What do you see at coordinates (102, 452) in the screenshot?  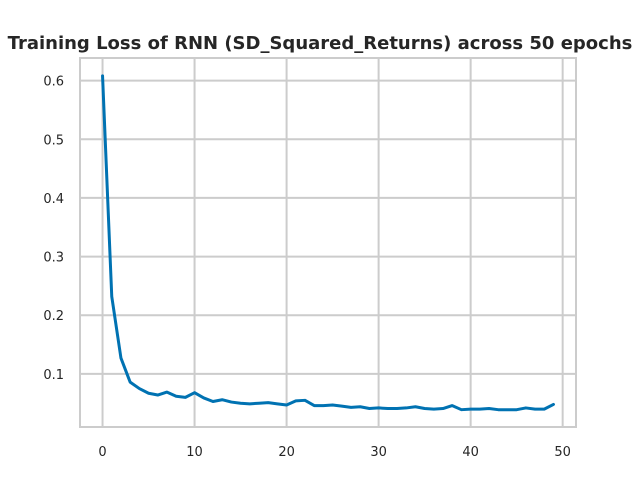 I see `x-tick-label: 0` at bounding box center [102, 452].